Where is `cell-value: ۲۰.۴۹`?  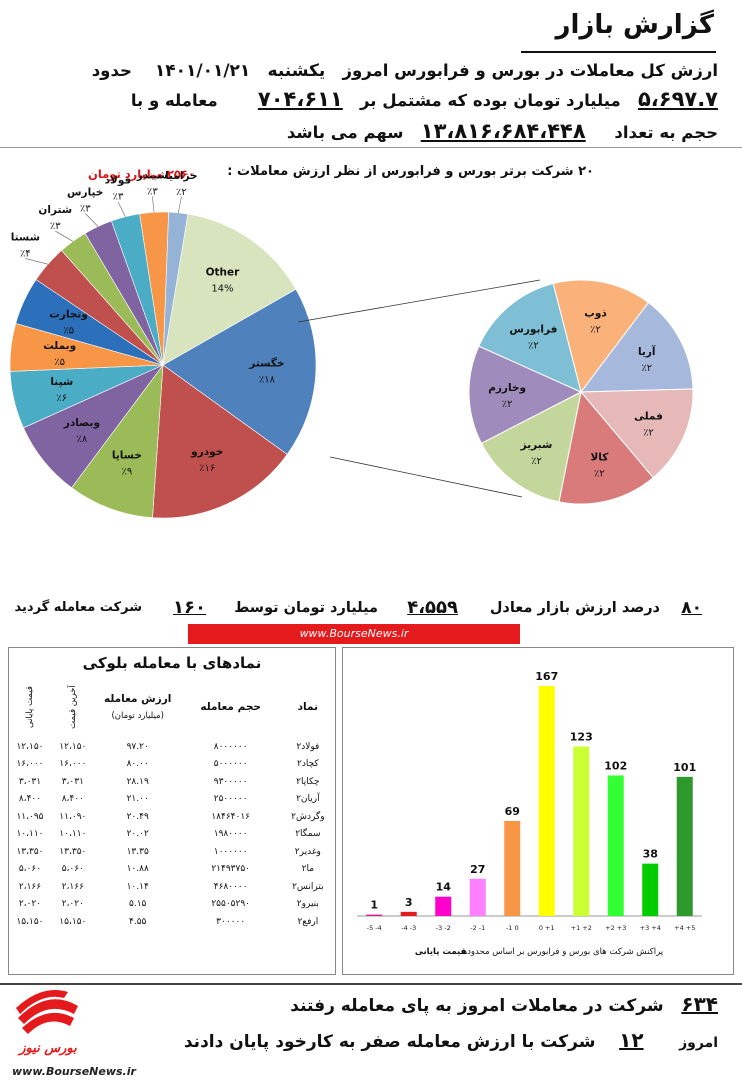 cell-value: ۲۰.۴۹ is located at coordinates (137, 816).